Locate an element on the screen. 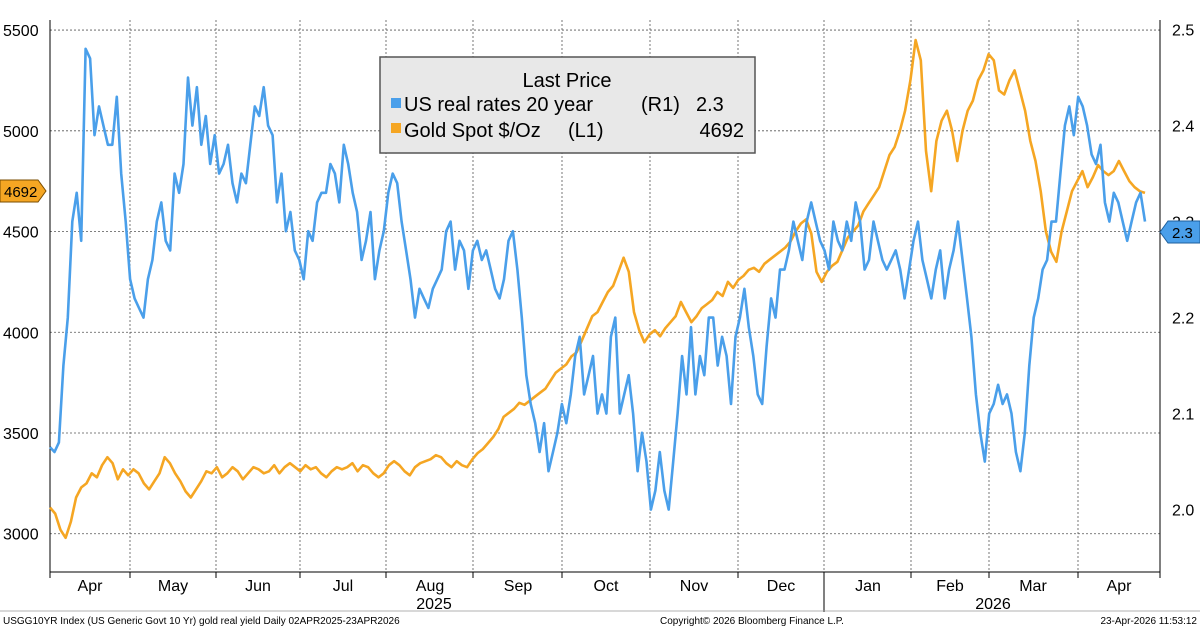 The width and height of the screenshot is (1200, 629). right-badge-text: 2.3 is located at coordinates (1182, 233).